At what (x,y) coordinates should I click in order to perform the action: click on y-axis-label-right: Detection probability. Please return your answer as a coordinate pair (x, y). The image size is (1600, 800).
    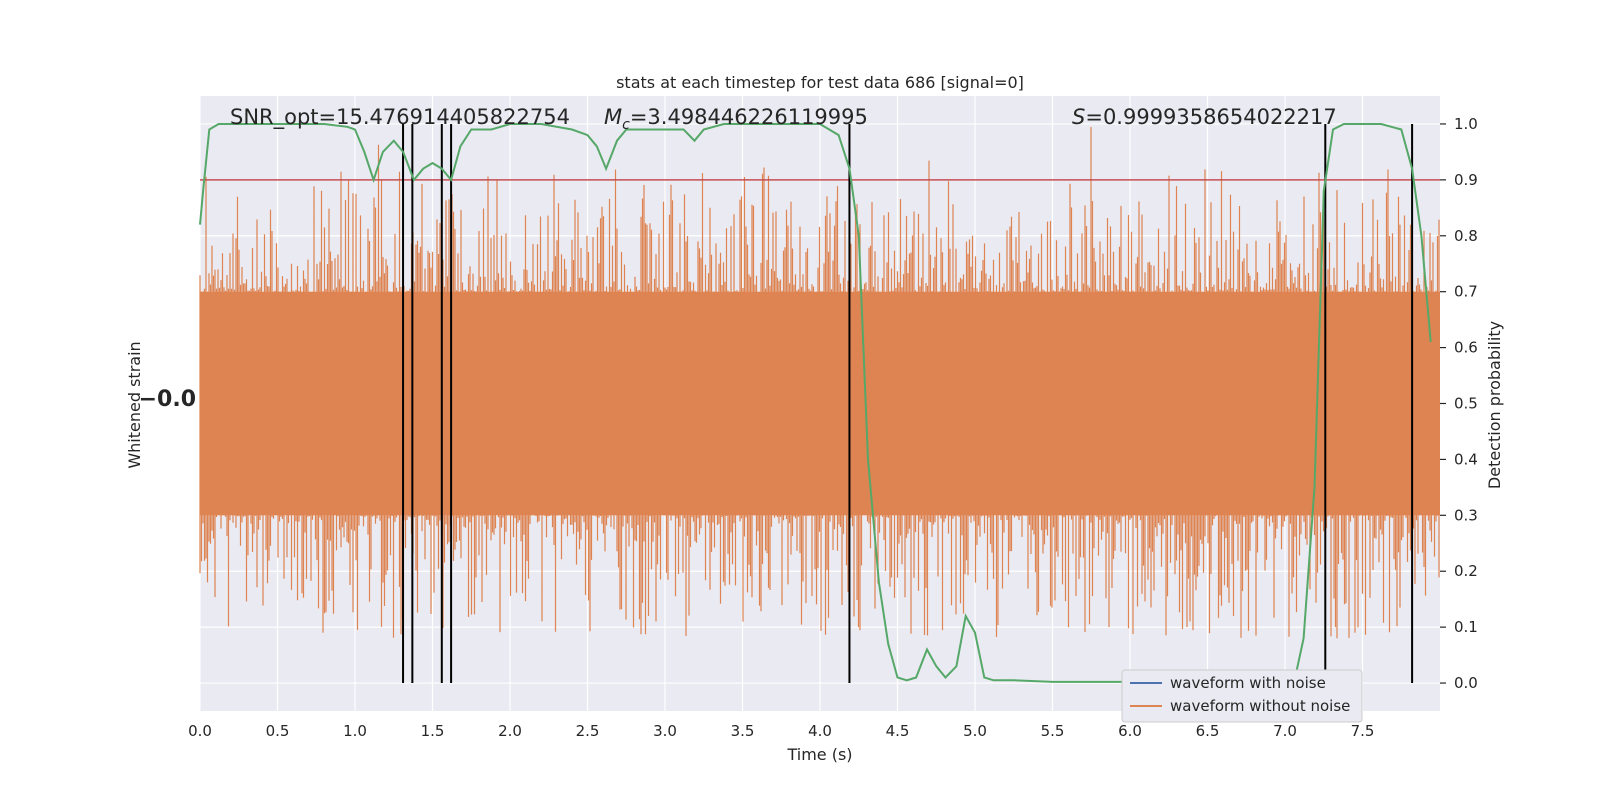
    Looking at the image, I should click on (1494, 405).